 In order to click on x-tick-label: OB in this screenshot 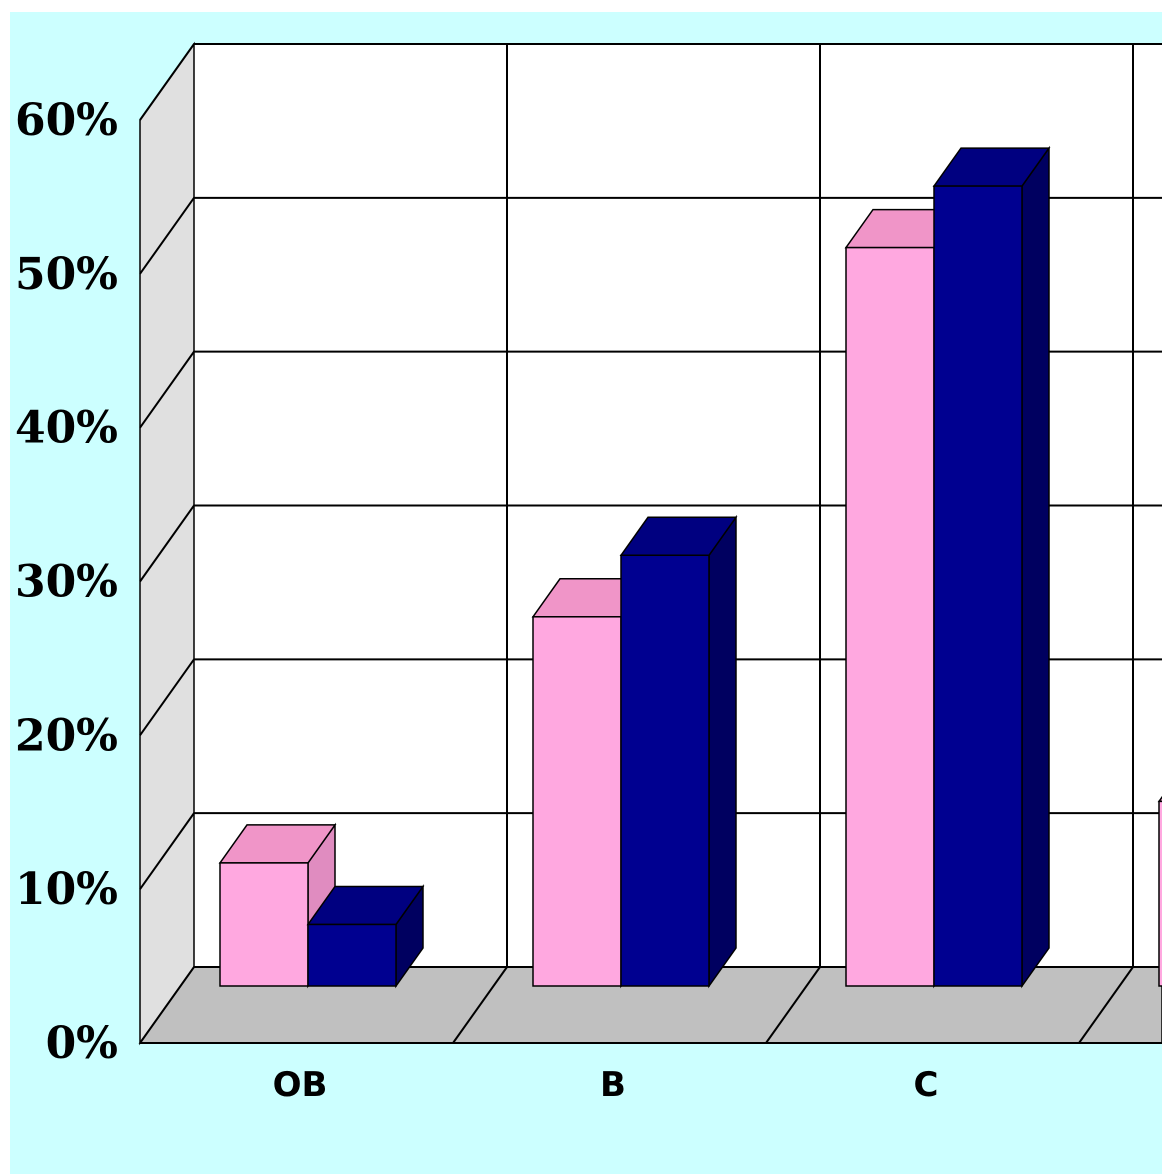, I will do `click(300, 1085)`.